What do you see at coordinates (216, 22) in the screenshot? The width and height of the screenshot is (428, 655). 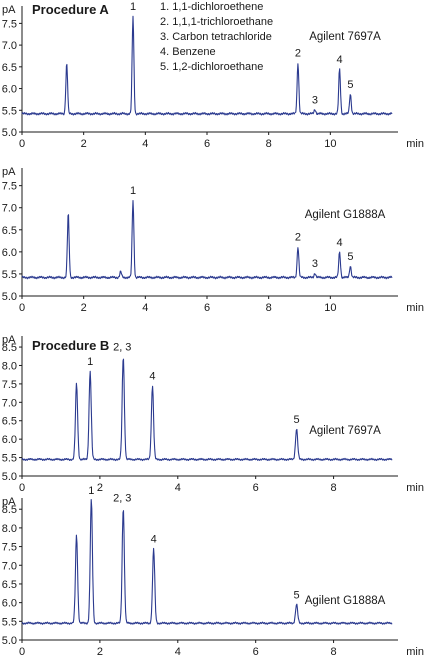 I see `legend-item: 2. 1,1,1-trichloroethane` at bounding box center [216, 22].